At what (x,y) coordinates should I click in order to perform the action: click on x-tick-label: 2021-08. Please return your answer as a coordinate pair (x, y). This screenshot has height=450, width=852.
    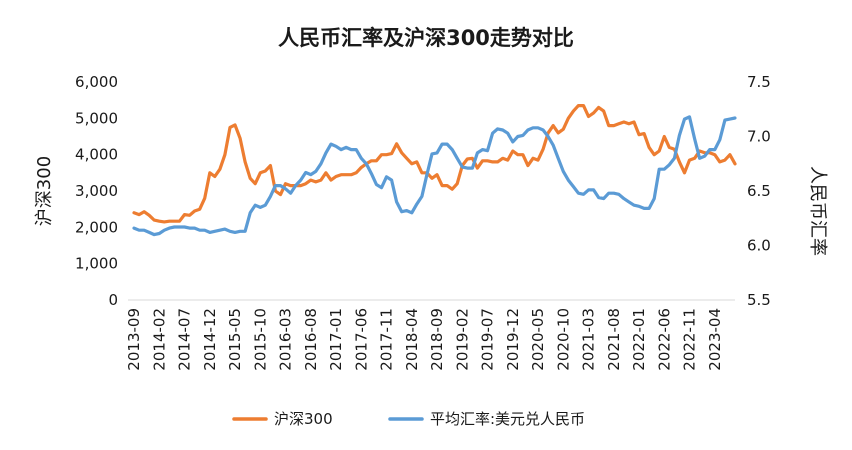
    Looking at the image, I should click on (614, 339).